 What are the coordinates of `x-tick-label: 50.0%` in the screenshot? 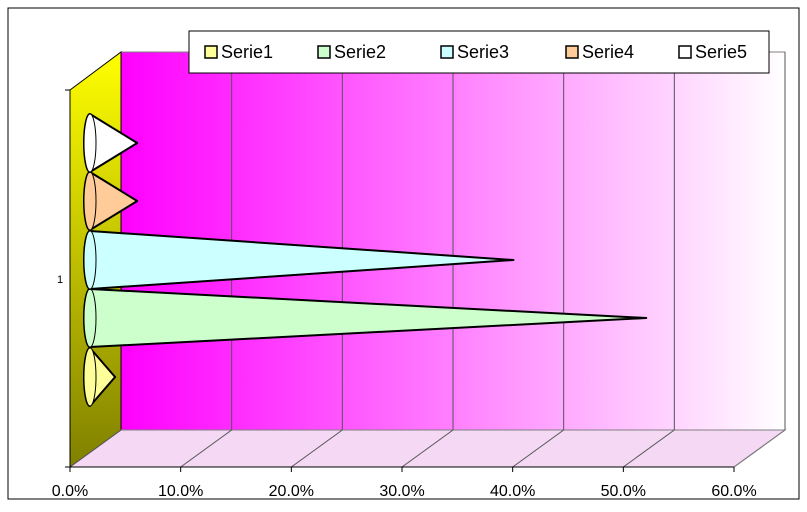 It's located at (623, 491).